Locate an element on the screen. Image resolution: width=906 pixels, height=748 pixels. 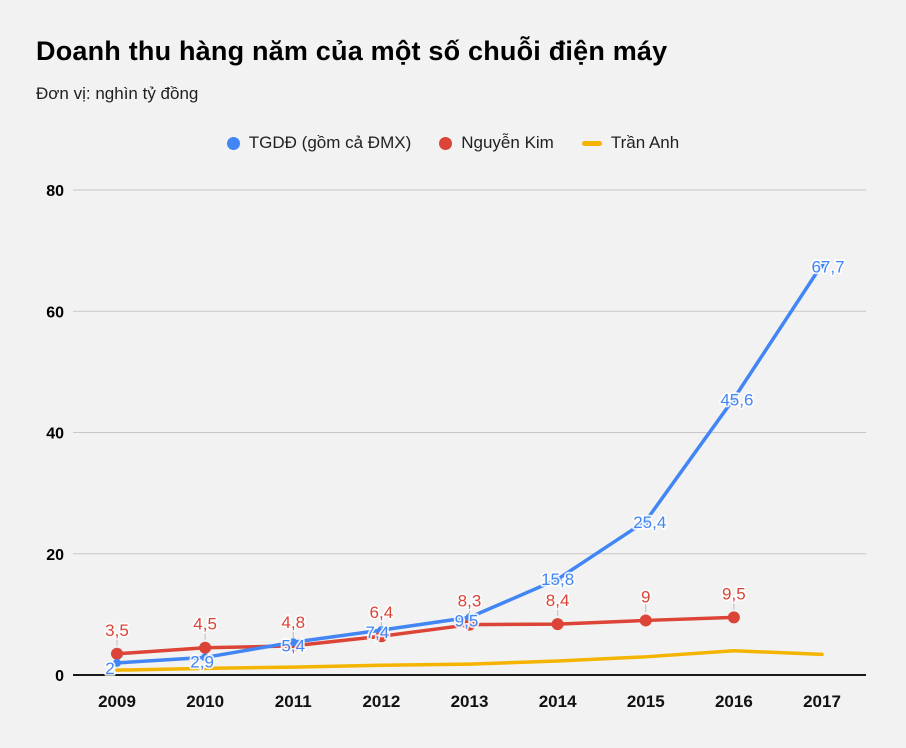
chart-subtitle: Đơn vị: nghìn tỷ đồng is located at coordinates (117, 93).